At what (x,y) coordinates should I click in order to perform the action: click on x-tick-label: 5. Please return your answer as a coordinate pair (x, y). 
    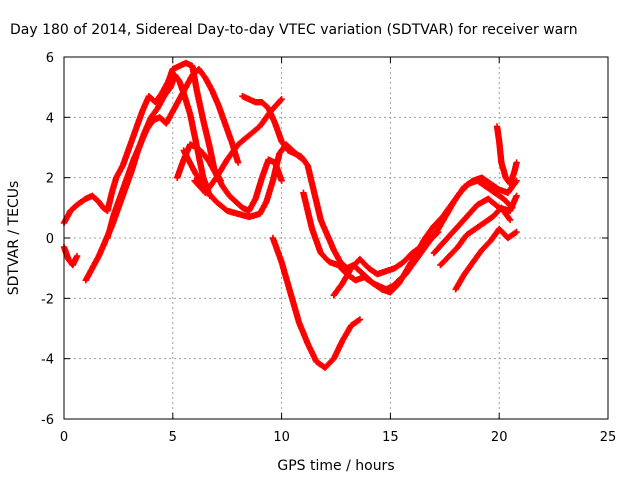
    Looking at the image, I should click on (173, 437).